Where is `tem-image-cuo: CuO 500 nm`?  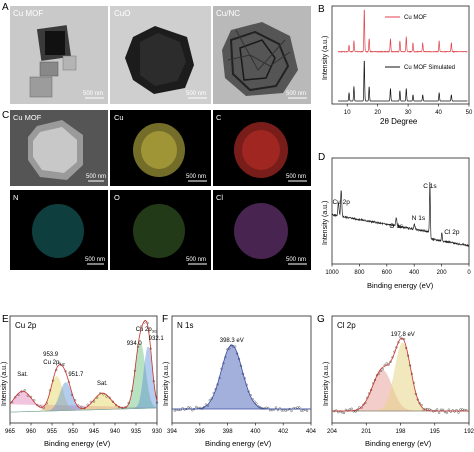
tem-image-cuo: CuO 500 nm is located at coordinates (160, 55).